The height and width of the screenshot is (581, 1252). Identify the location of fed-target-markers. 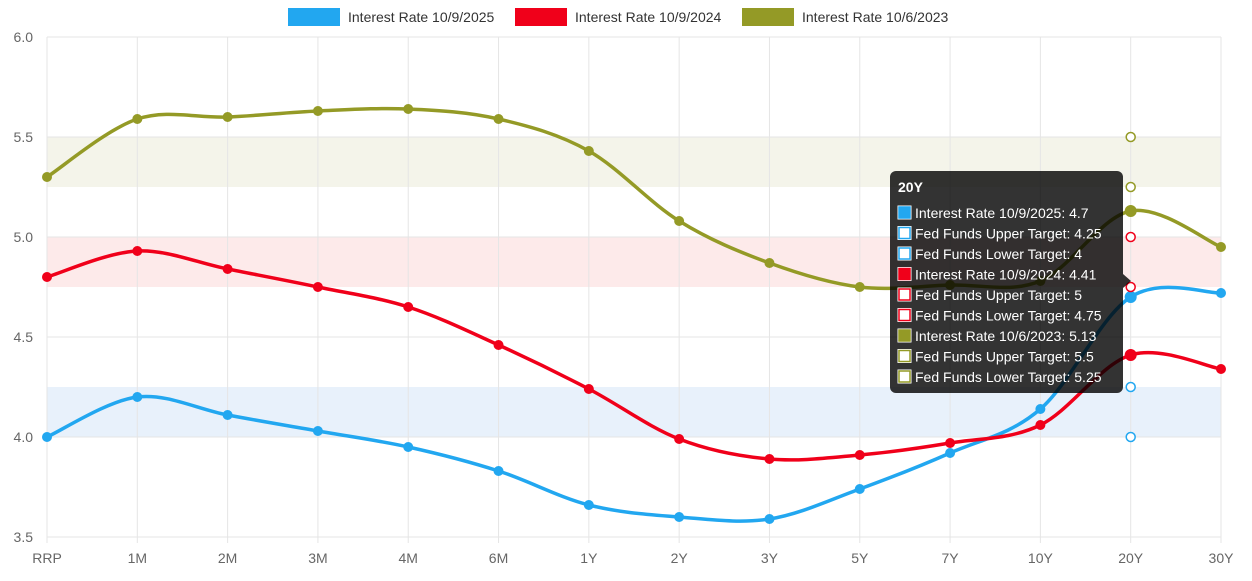
(1130, 287).